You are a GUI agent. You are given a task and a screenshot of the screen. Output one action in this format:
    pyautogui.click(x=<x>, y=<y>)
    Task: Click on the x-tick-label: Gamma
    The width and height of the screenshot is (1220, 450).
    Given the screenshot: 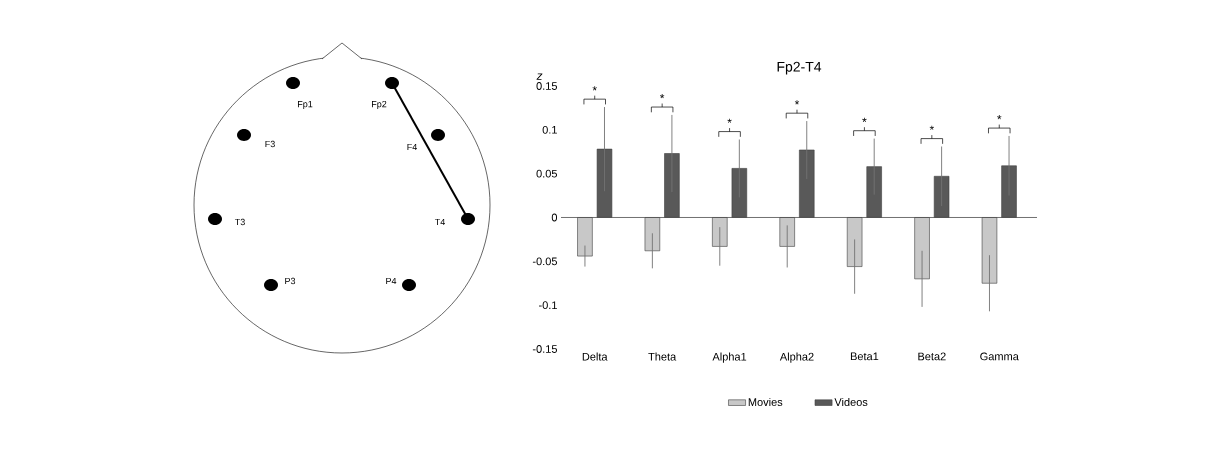 What is the action you would take?
    pyautogui.click(x=999, y=356)
    